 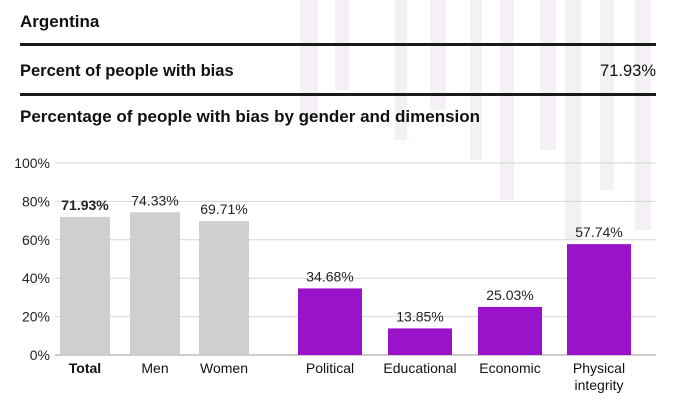 I want to click on bar-physical-integrity, so click(x=599, y=299).